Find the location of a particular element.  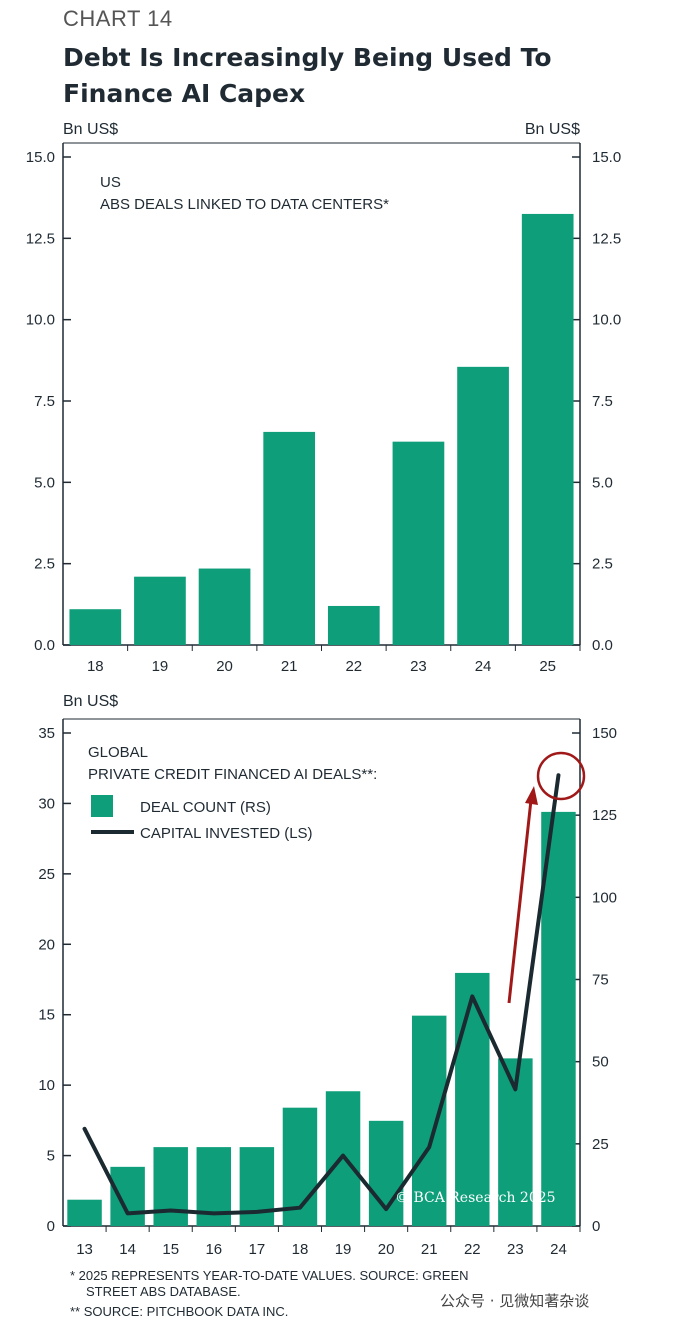

bottom-x-label-13: 13 is located at coordinates (84, 1249).